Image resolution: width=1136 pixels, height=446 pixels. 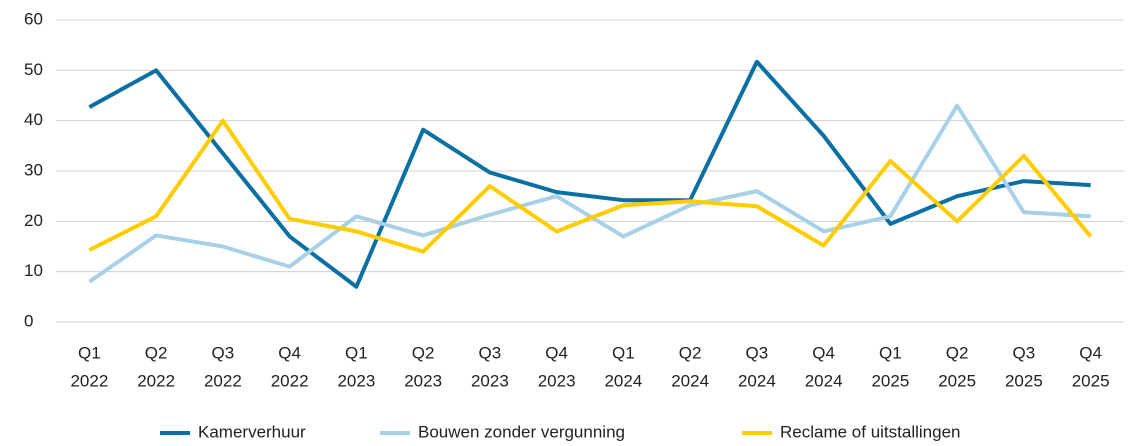 What do you see at coordinates (870, 431) in the screenshot?
I see `legend-label: Reclame of uitstallingen` at bounding box center [870, 431].